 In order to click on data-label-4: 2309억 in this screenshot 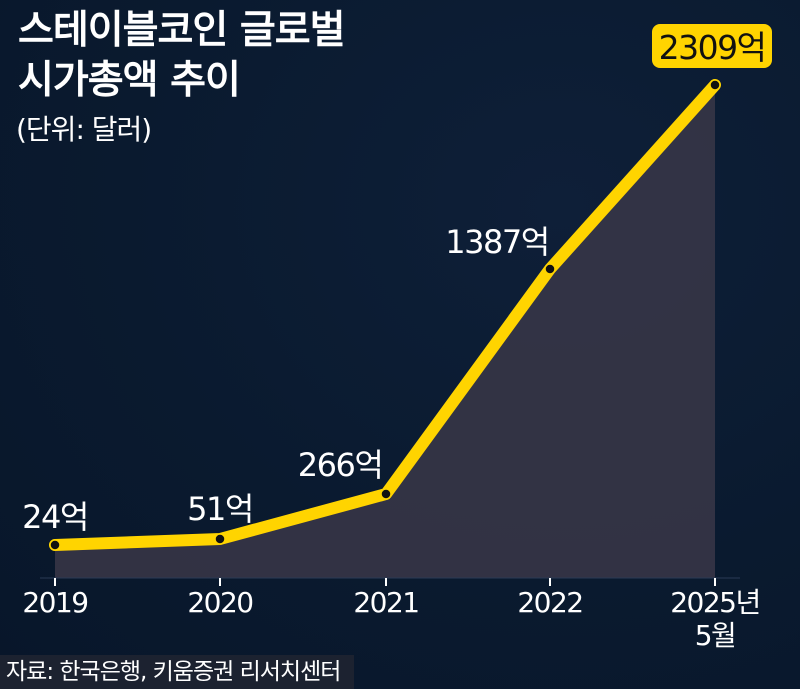, I will do `click(712, 47)`.